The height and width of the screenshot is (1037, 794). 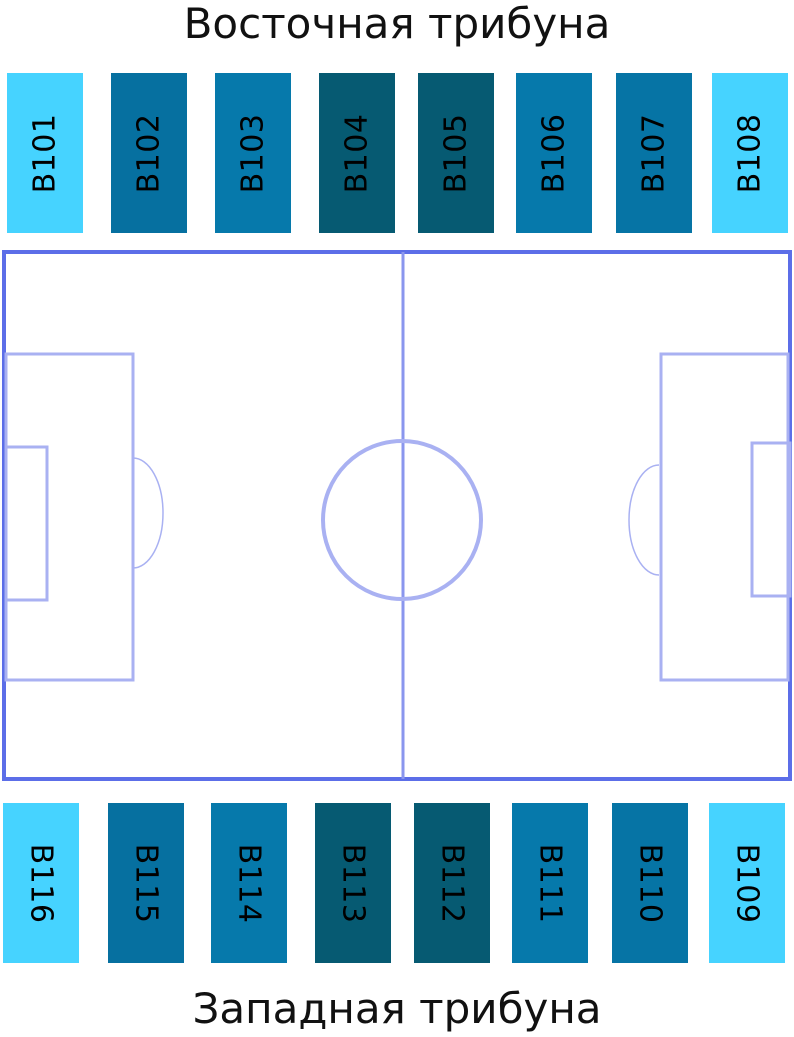 I want to click on sector-b106: B106, so click(x=554, y=153).